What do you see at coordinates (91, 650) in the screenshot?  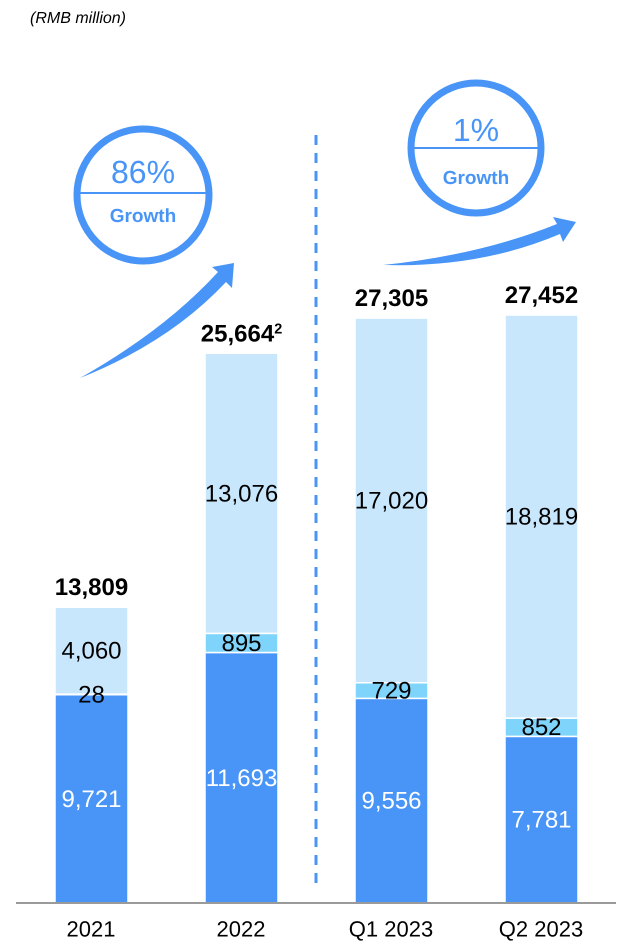 I see `data-label: 4,060` at bounding box center [91, 650].